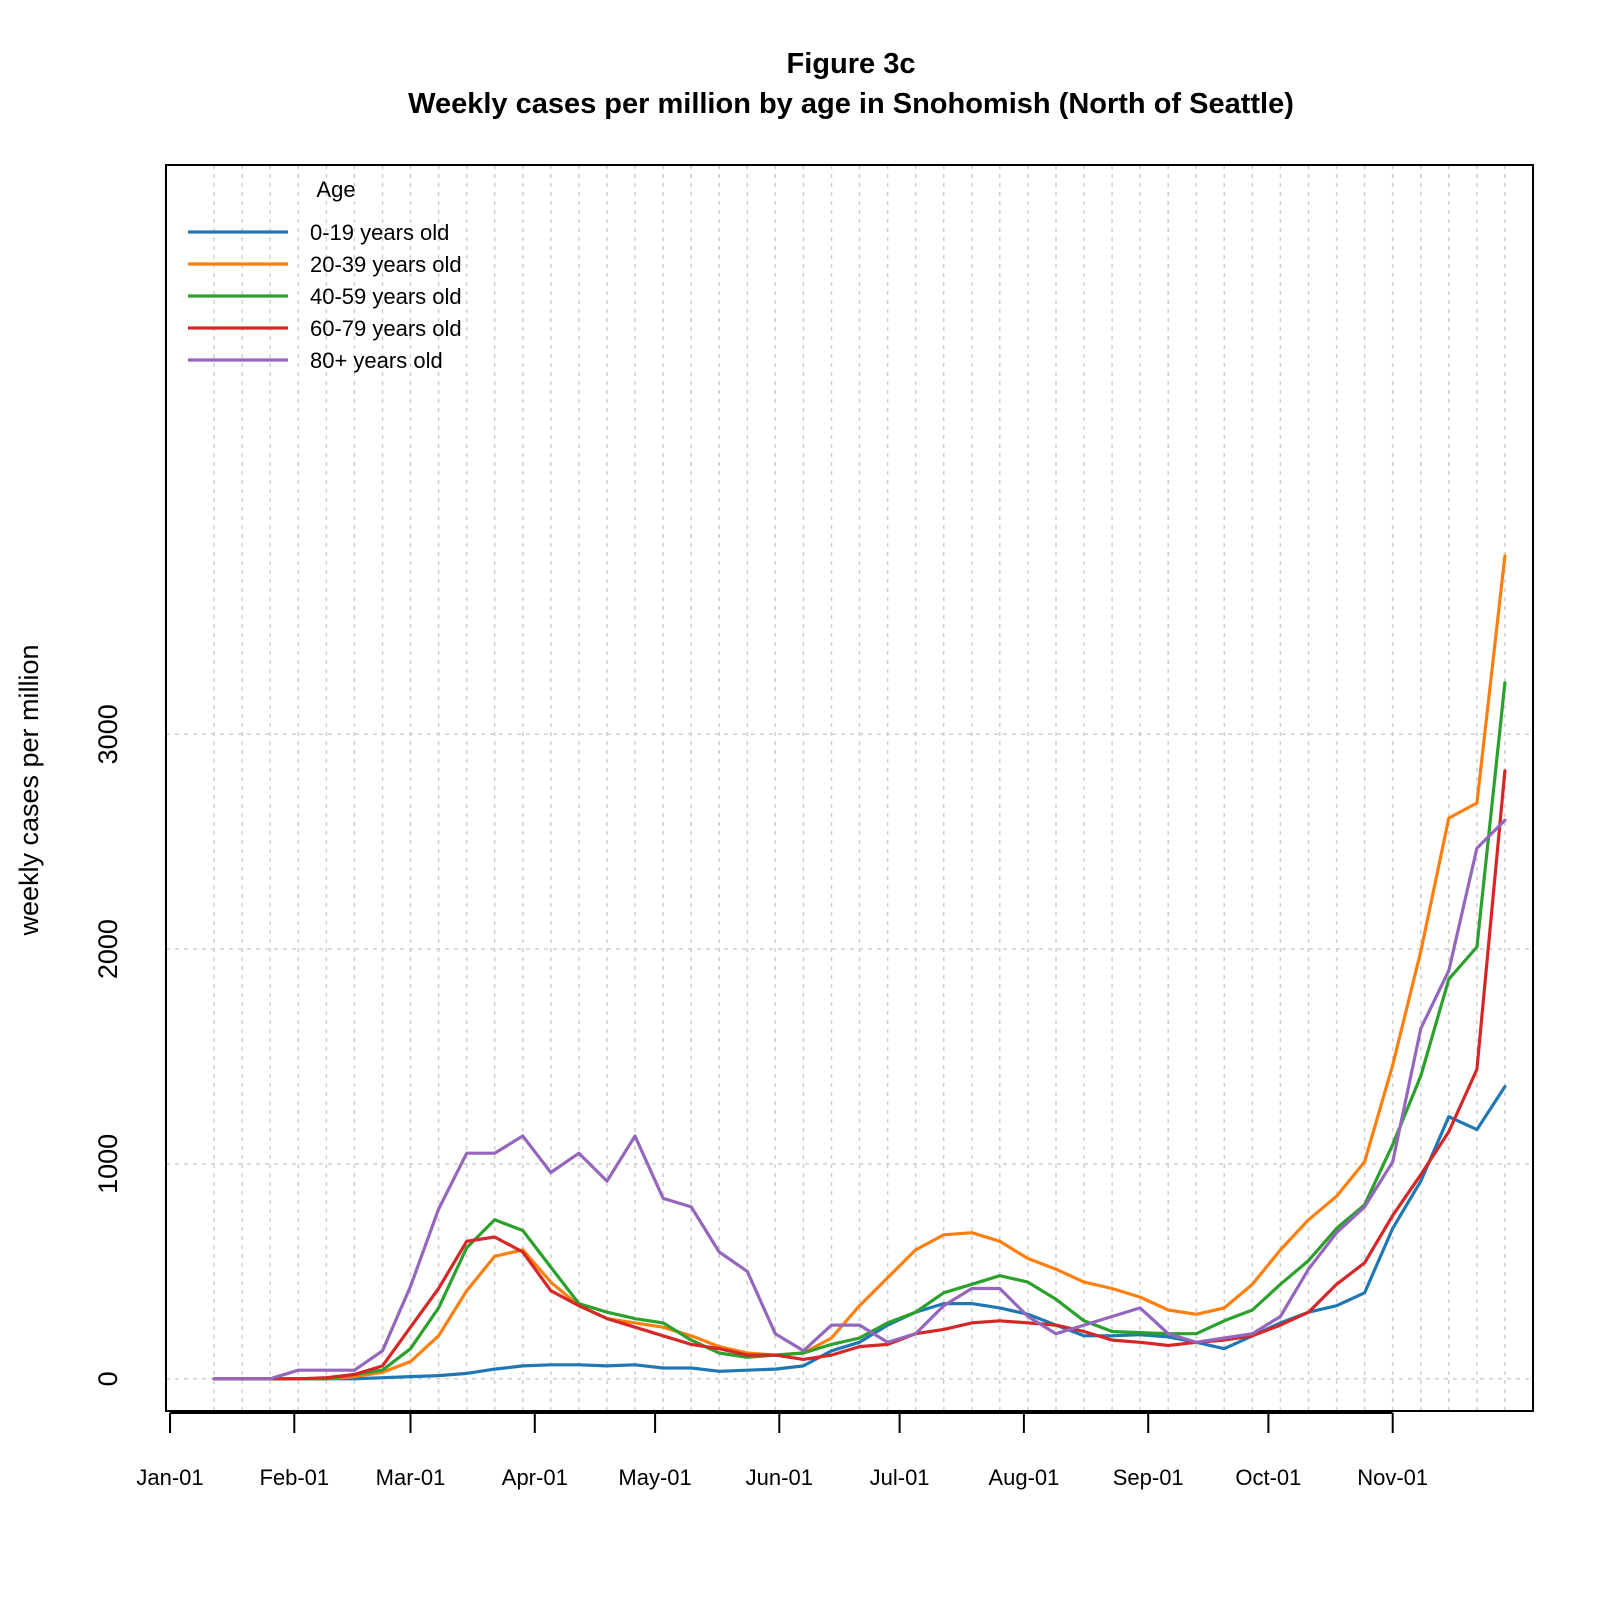  Describe the element at coordinates (1268, 1477) in the screenshot. I see `x-tick-label-9: Oct-01` at that location.